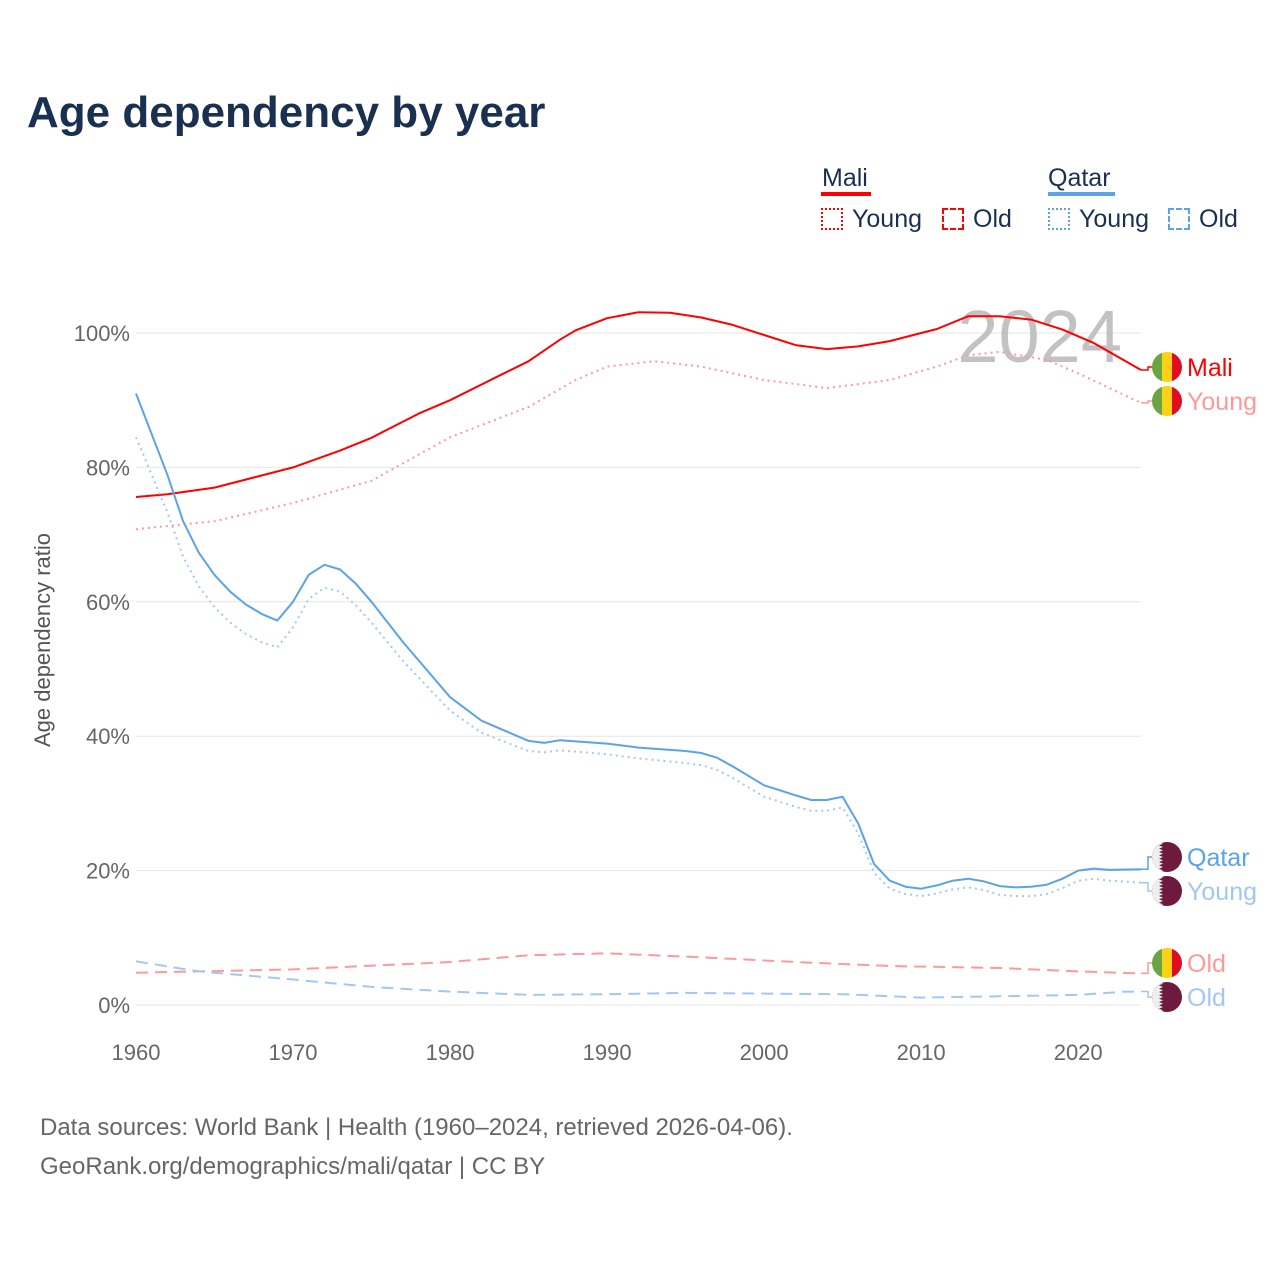  I want to click on legend-qatar-old: Old, so click(1218, 219).